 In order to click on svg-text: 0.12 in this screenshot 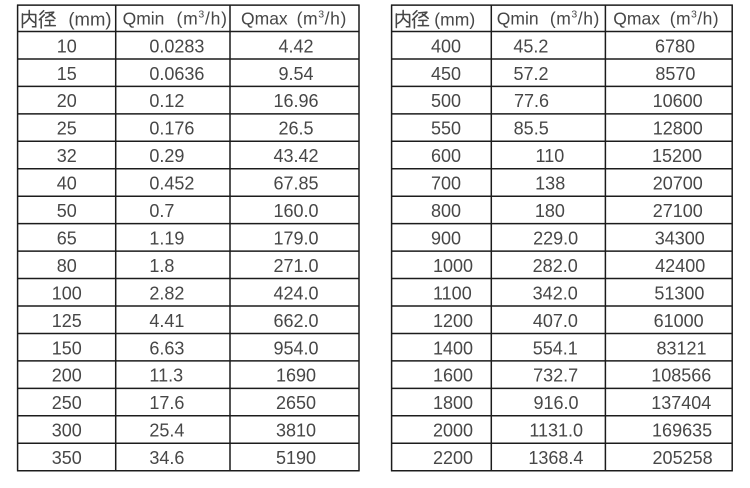, I will do `click(166, 101)`.